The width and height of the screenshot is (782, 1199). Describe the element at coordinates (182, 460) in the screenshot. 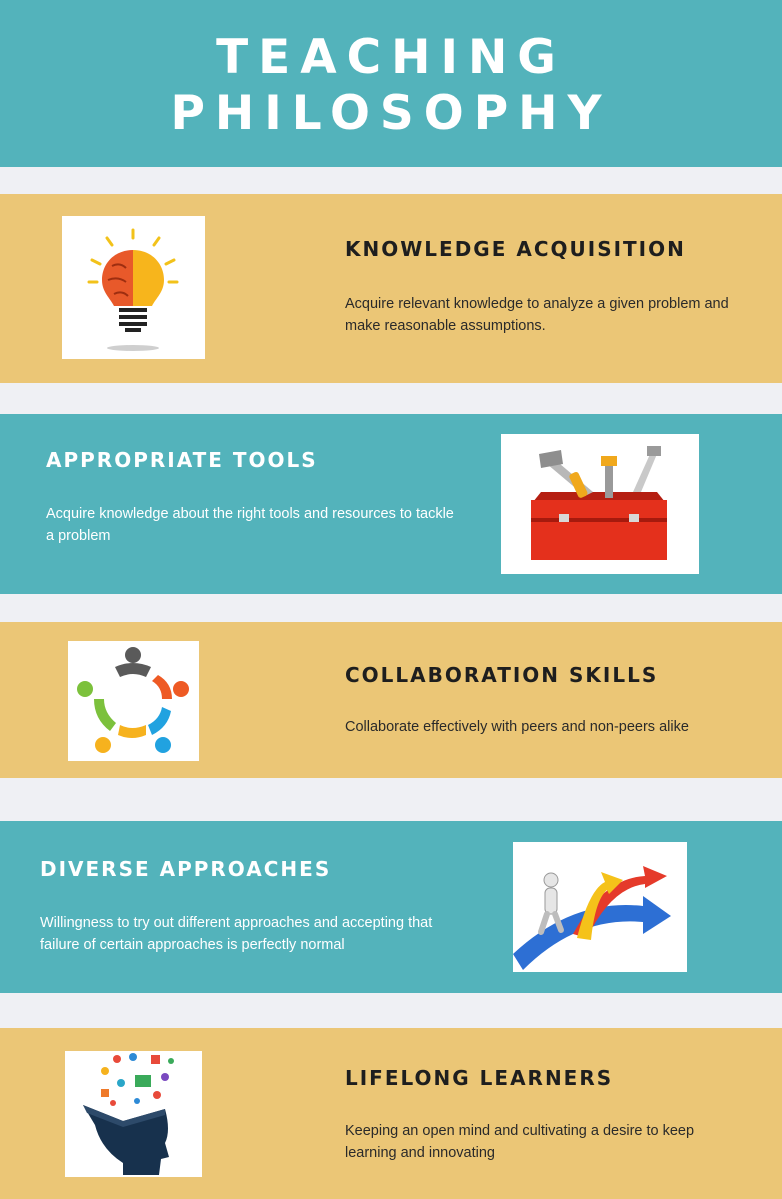

I see `section-heading: APPROPRIATE TOOLS` at that location.